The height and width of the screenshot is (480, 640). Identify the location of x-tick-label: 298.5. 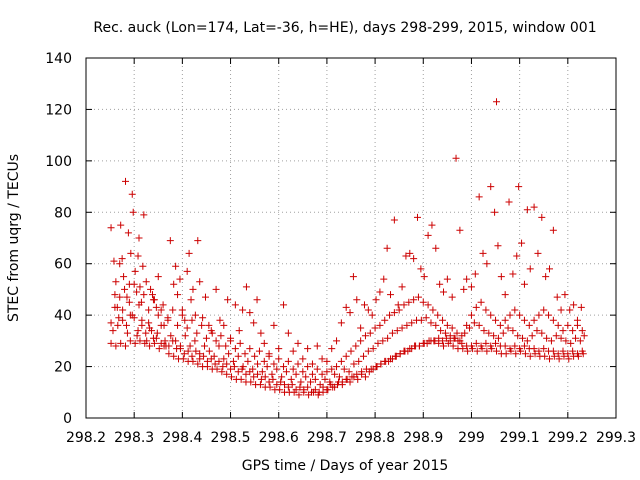
(230, 438).